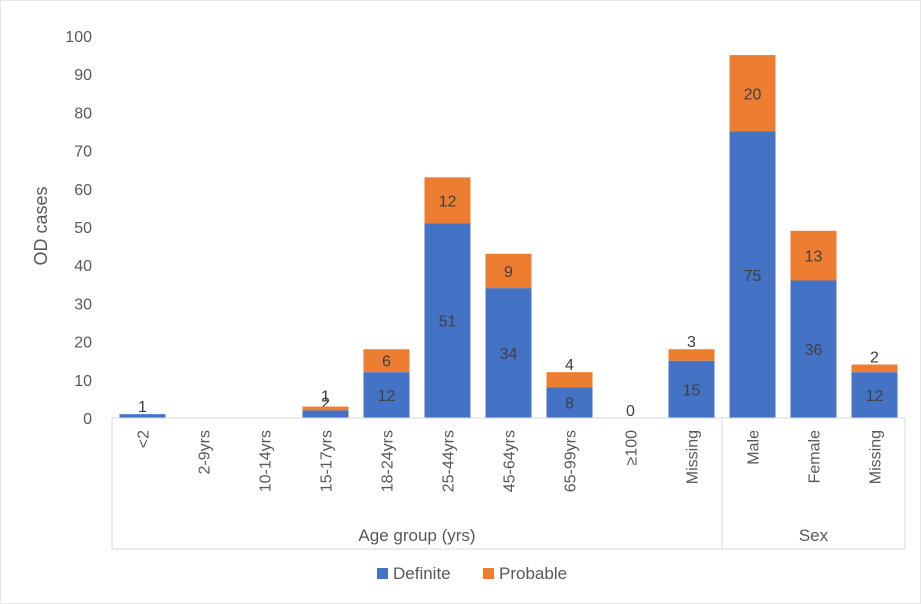 This screenshot has height=604, width=921. I want to click on x-tick-label: <2, so click(144, 439).